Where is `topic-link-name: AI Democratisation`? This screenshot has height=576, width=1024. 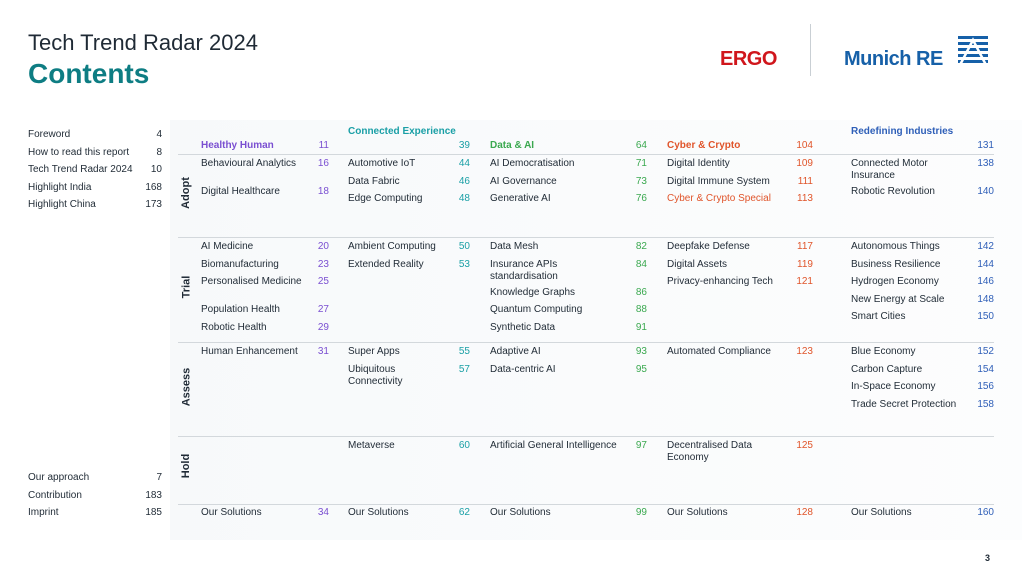 topic-link-name: AI Democratisation is located at coordinates (532, 163).